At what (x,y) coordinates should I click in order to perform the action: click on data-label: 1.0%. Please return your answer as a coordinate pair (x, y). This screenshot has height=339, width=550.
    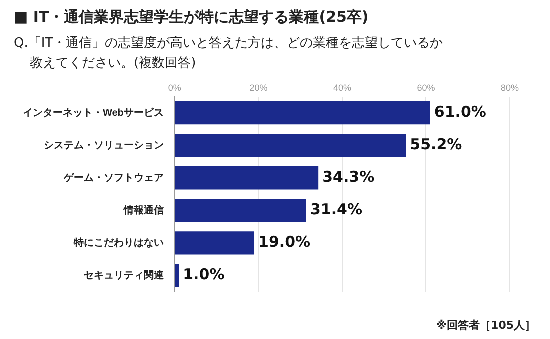
    Looking at the image, I should click on (204, 275).